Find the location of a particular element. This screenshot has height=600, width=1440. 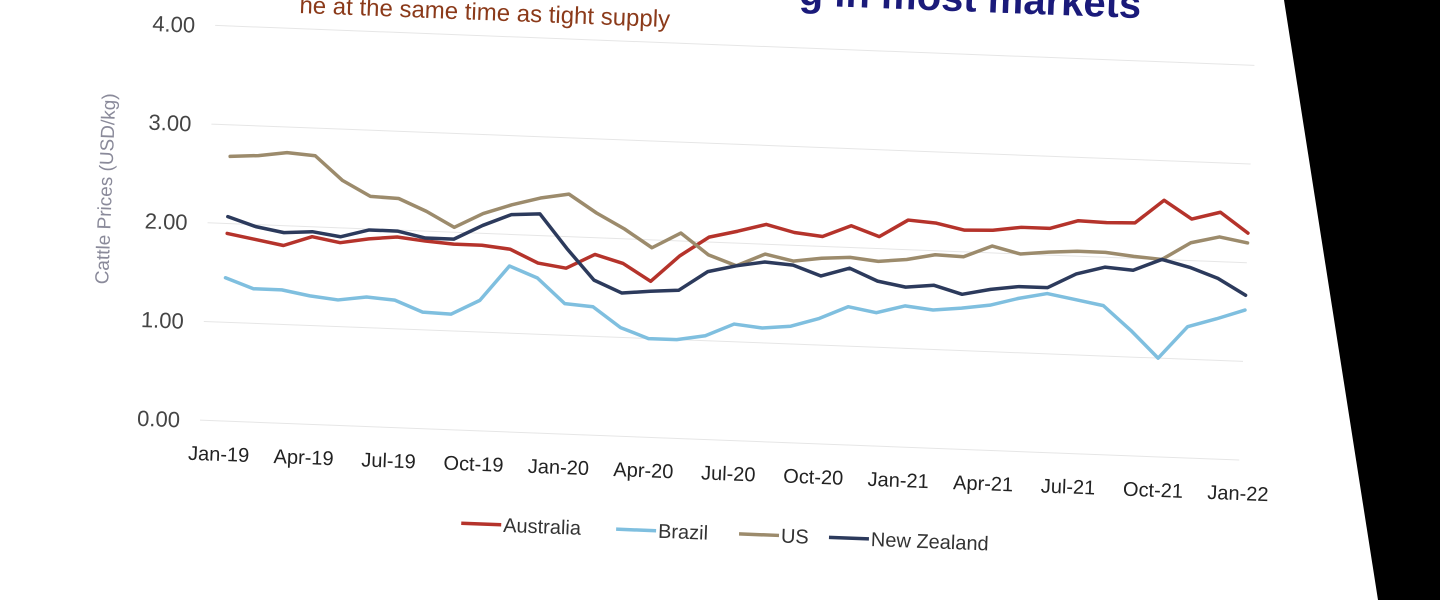

legend-label: Australia is located at coordinates (542, 527).